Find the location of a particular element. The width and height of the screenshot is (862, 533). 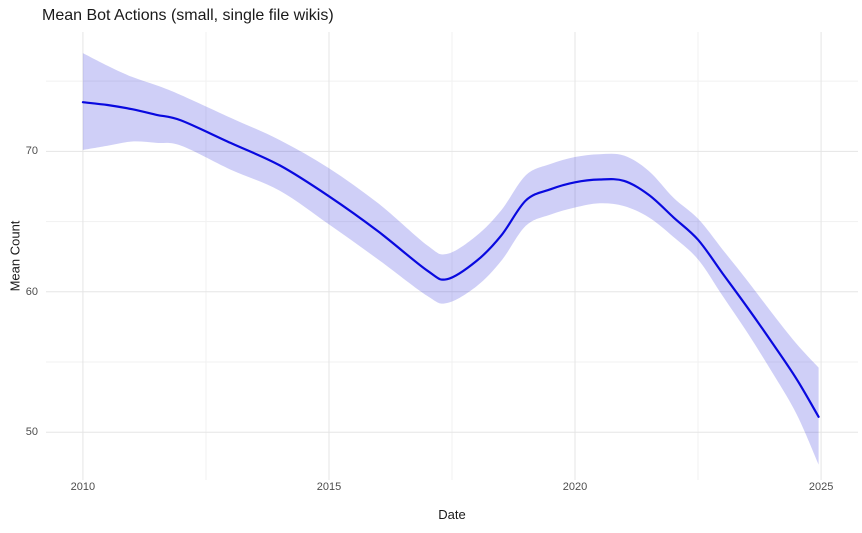

x-tick-label: 2015 is located at coordinates (329, 487).